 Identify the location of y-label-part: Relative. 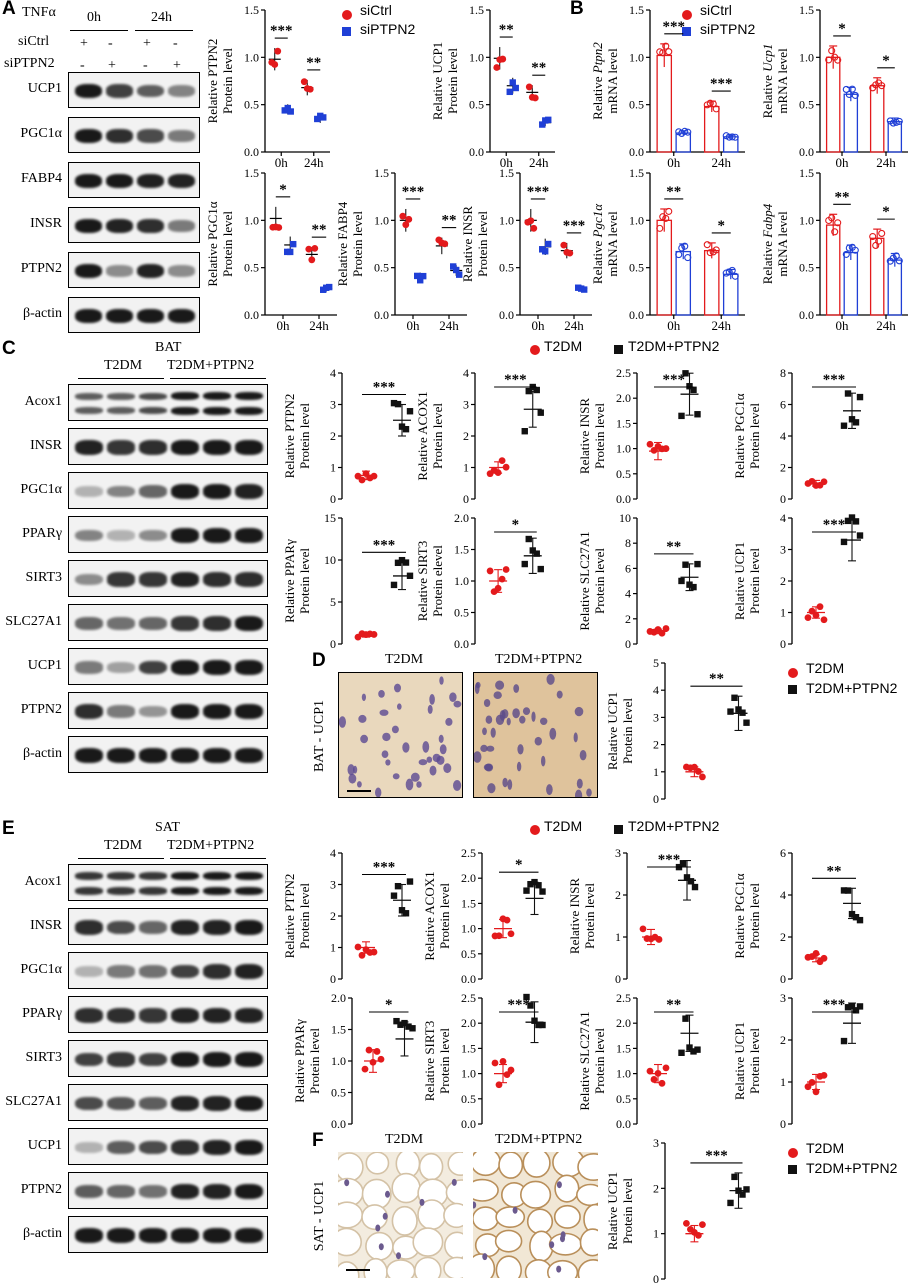
(597, 260).